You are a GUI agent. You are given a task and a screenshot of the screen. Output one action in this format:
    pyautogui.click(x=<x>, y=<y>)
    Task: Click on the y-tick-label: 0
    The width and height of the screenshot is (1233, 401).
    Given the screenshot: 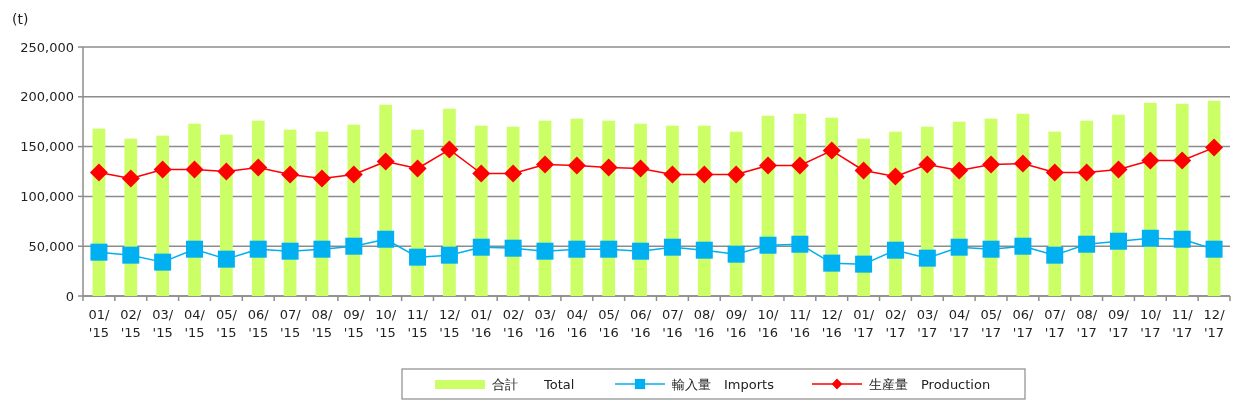 What is the action you would take?
    pyautogui.click(x=69, y=296)
    